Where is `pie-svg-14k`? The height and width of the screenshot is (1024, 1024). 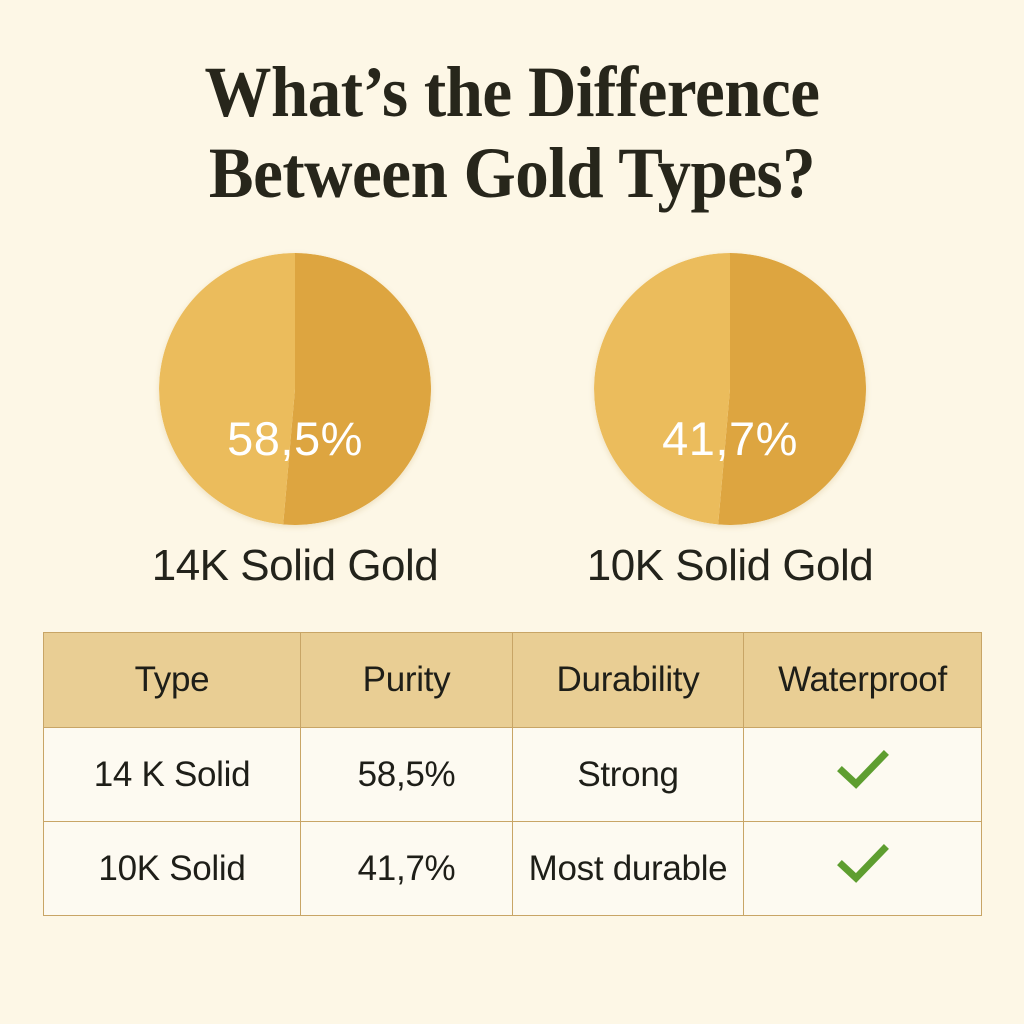 pie-svg-14k is located at coordinates (295, 389).